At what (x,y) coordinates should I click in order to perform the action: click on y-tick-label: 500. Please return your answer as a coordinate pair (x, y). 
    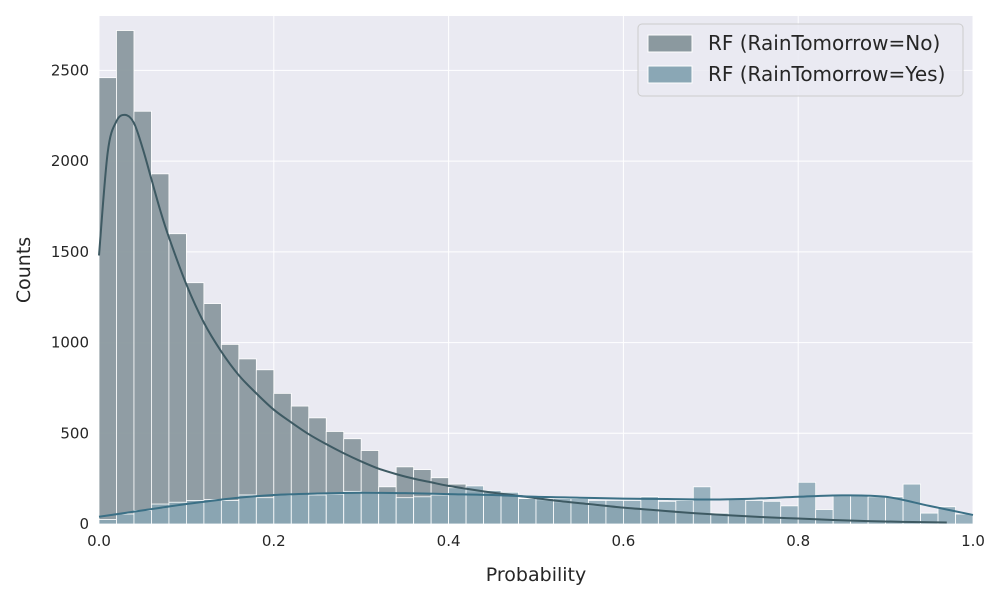
    Looking at the image, I should click on (74, 433).